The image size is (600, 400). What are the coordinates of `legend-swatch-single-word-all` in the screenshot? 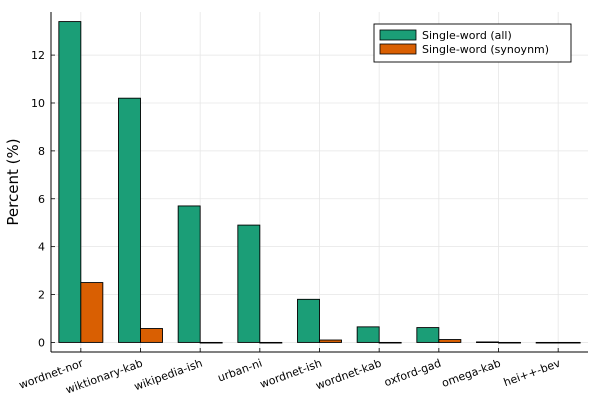 It's located at (398, 35).